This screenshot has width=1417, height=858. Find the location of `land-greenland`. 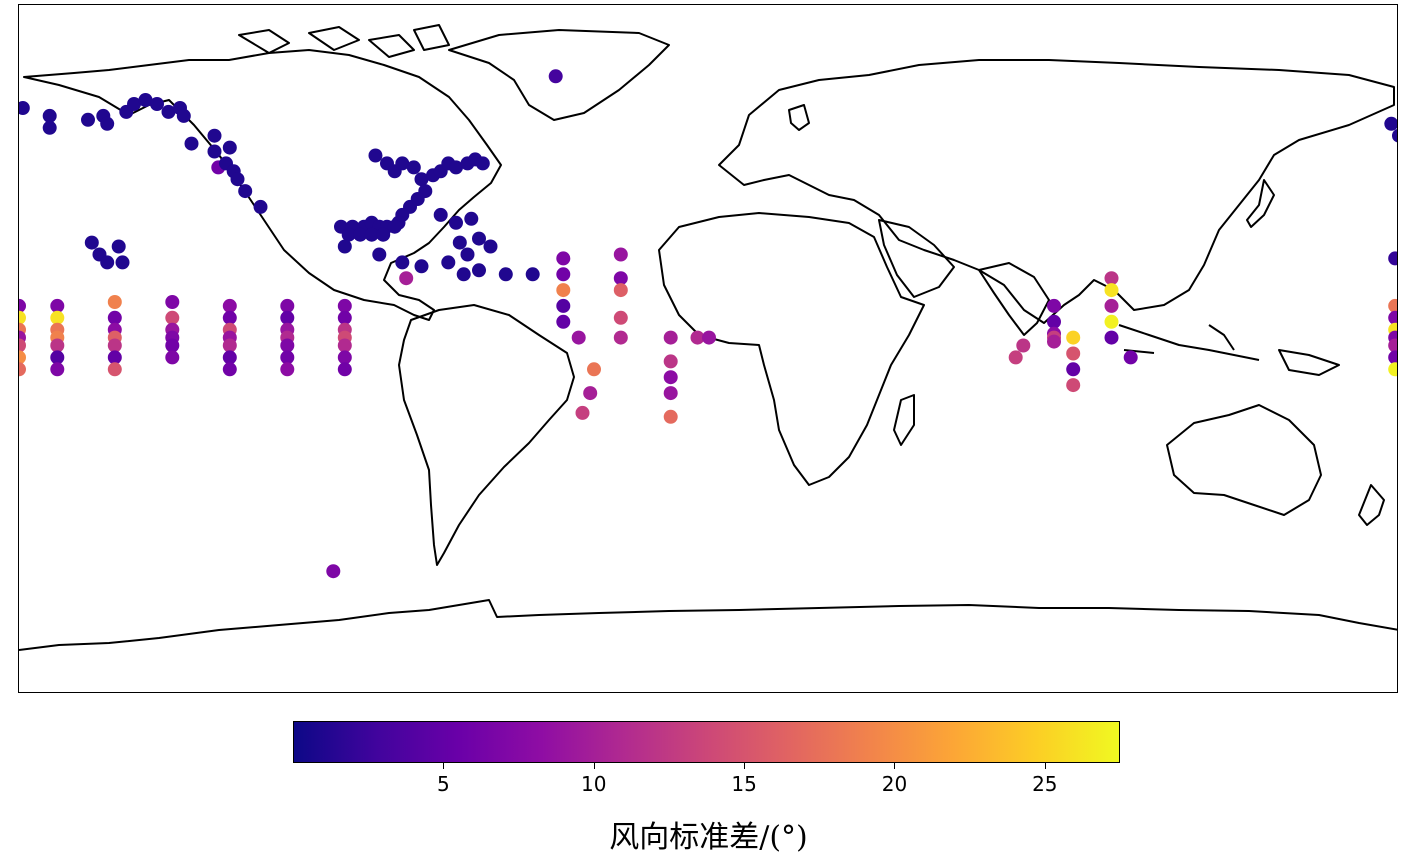

land-greenland is located at coordinates (559, 75).